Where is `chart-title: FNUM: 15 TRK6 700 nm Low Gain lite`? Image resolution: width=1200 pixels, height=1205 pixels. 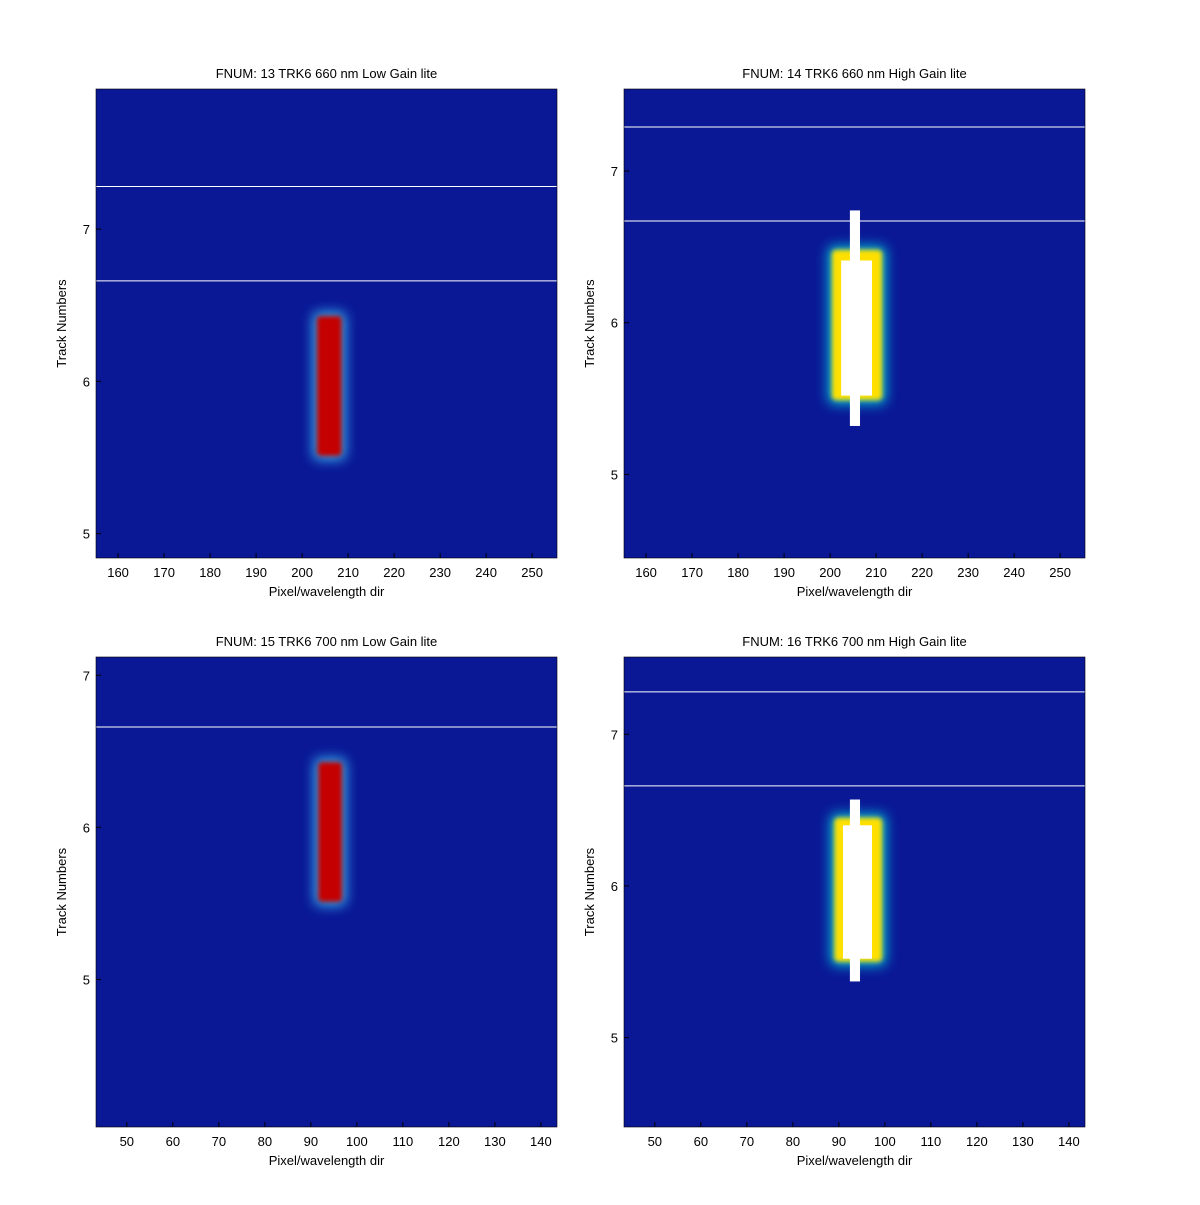 chart-title: FNUM: 15 TRK6 700 nm Low Gain lite is located at coordinates (327, 641).